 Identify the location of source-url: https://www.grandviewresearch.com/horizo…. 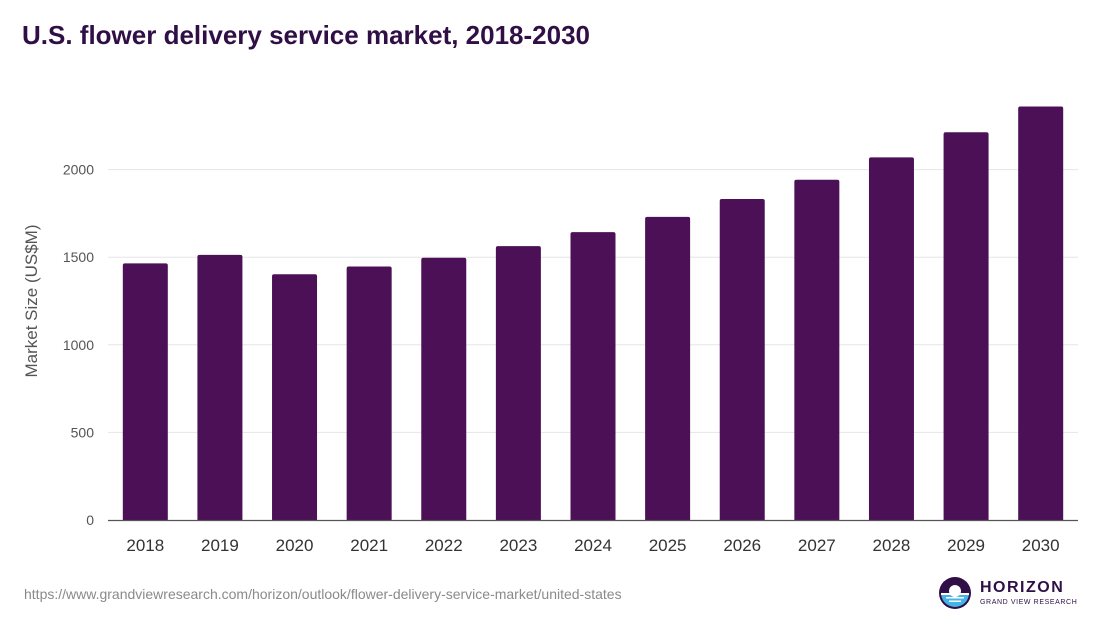
(323, 594).